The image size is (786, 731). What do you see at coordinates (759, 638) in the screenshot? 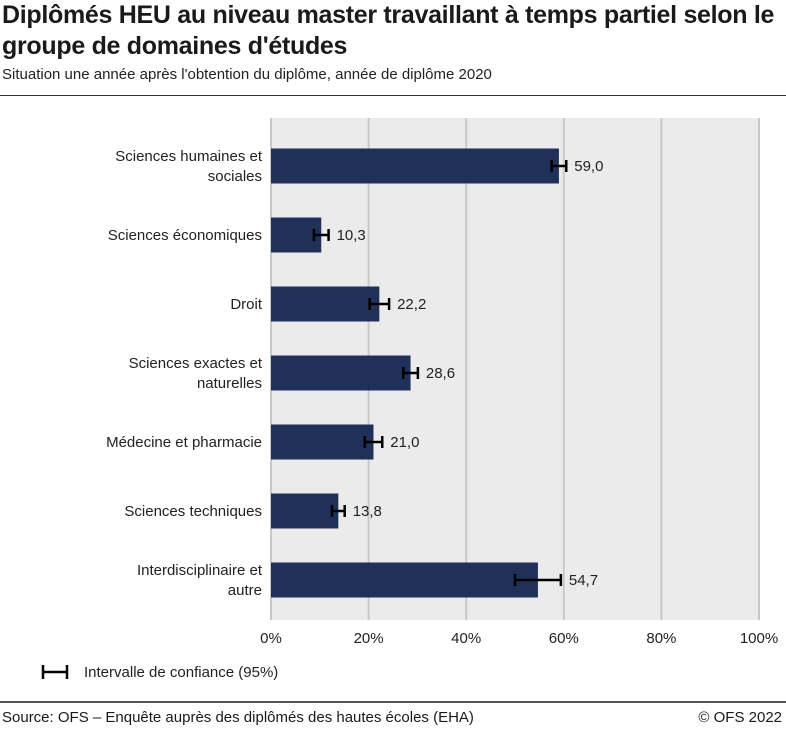
I see `x-tick-label: 100%` at bounding box center [759, 638].